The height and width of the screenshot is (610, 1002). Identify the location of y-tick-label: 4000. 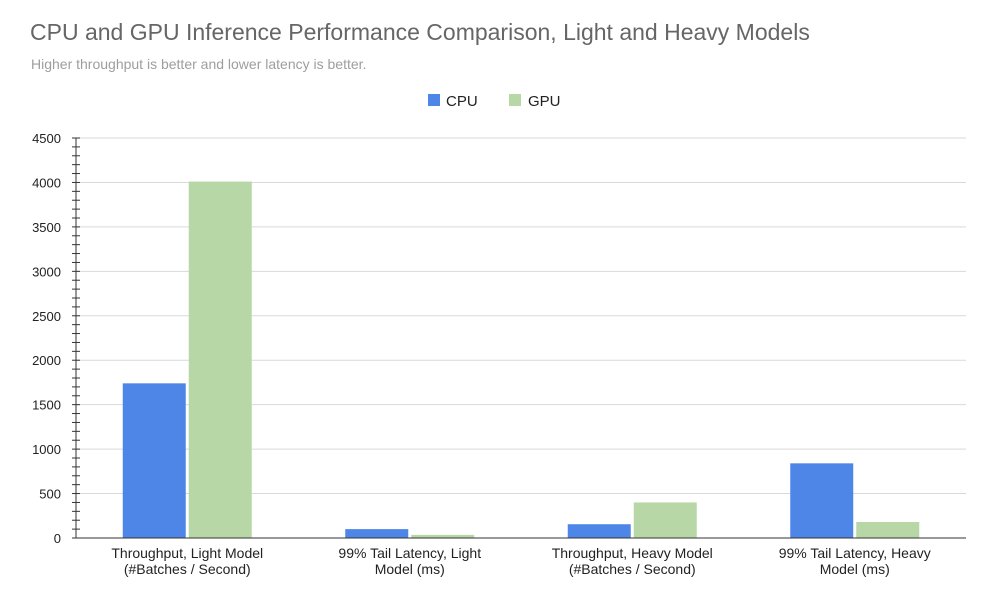
(46, 182).